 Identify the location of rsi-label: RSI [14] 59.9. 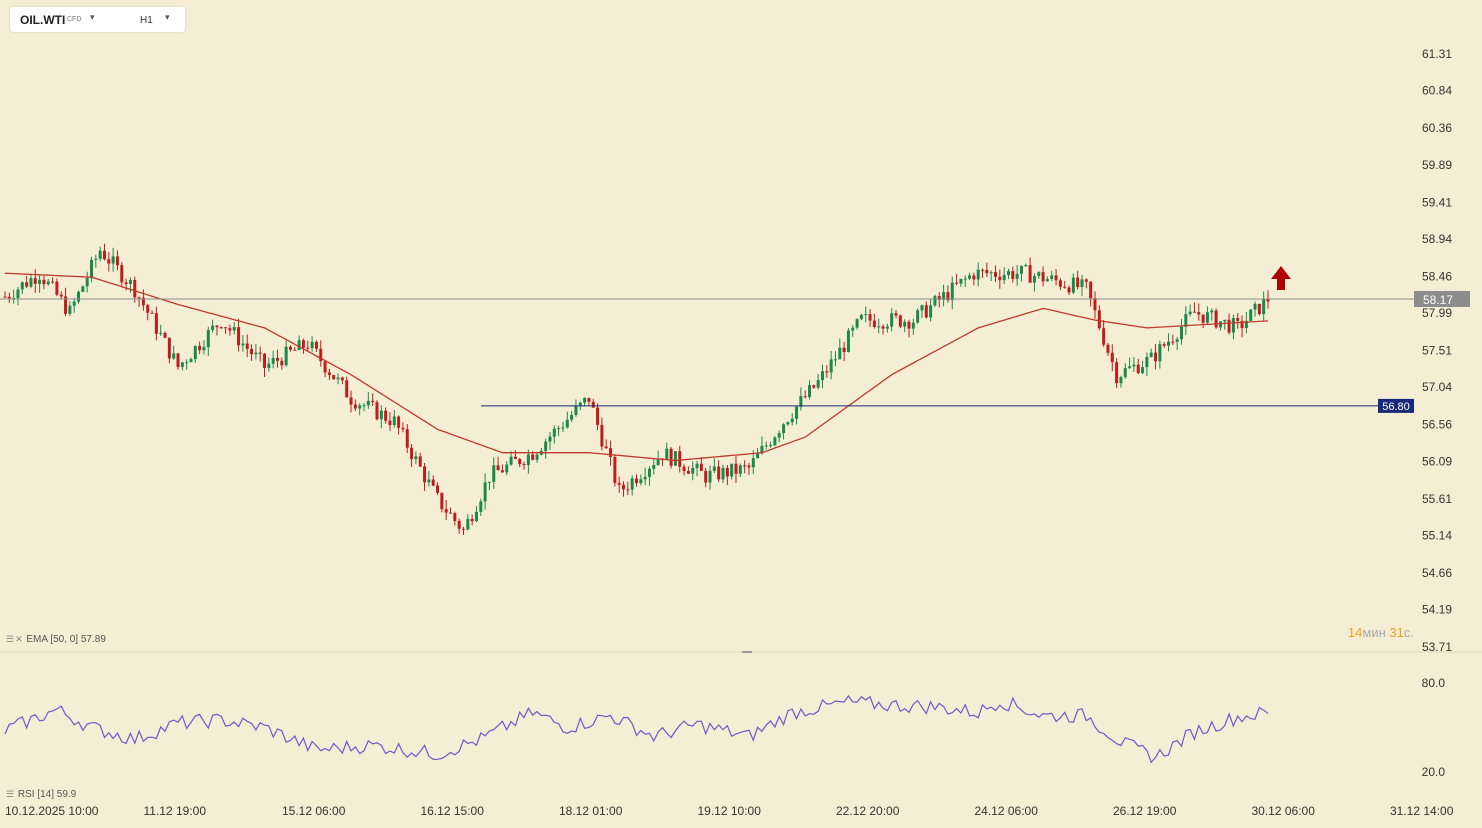
(47, 794).